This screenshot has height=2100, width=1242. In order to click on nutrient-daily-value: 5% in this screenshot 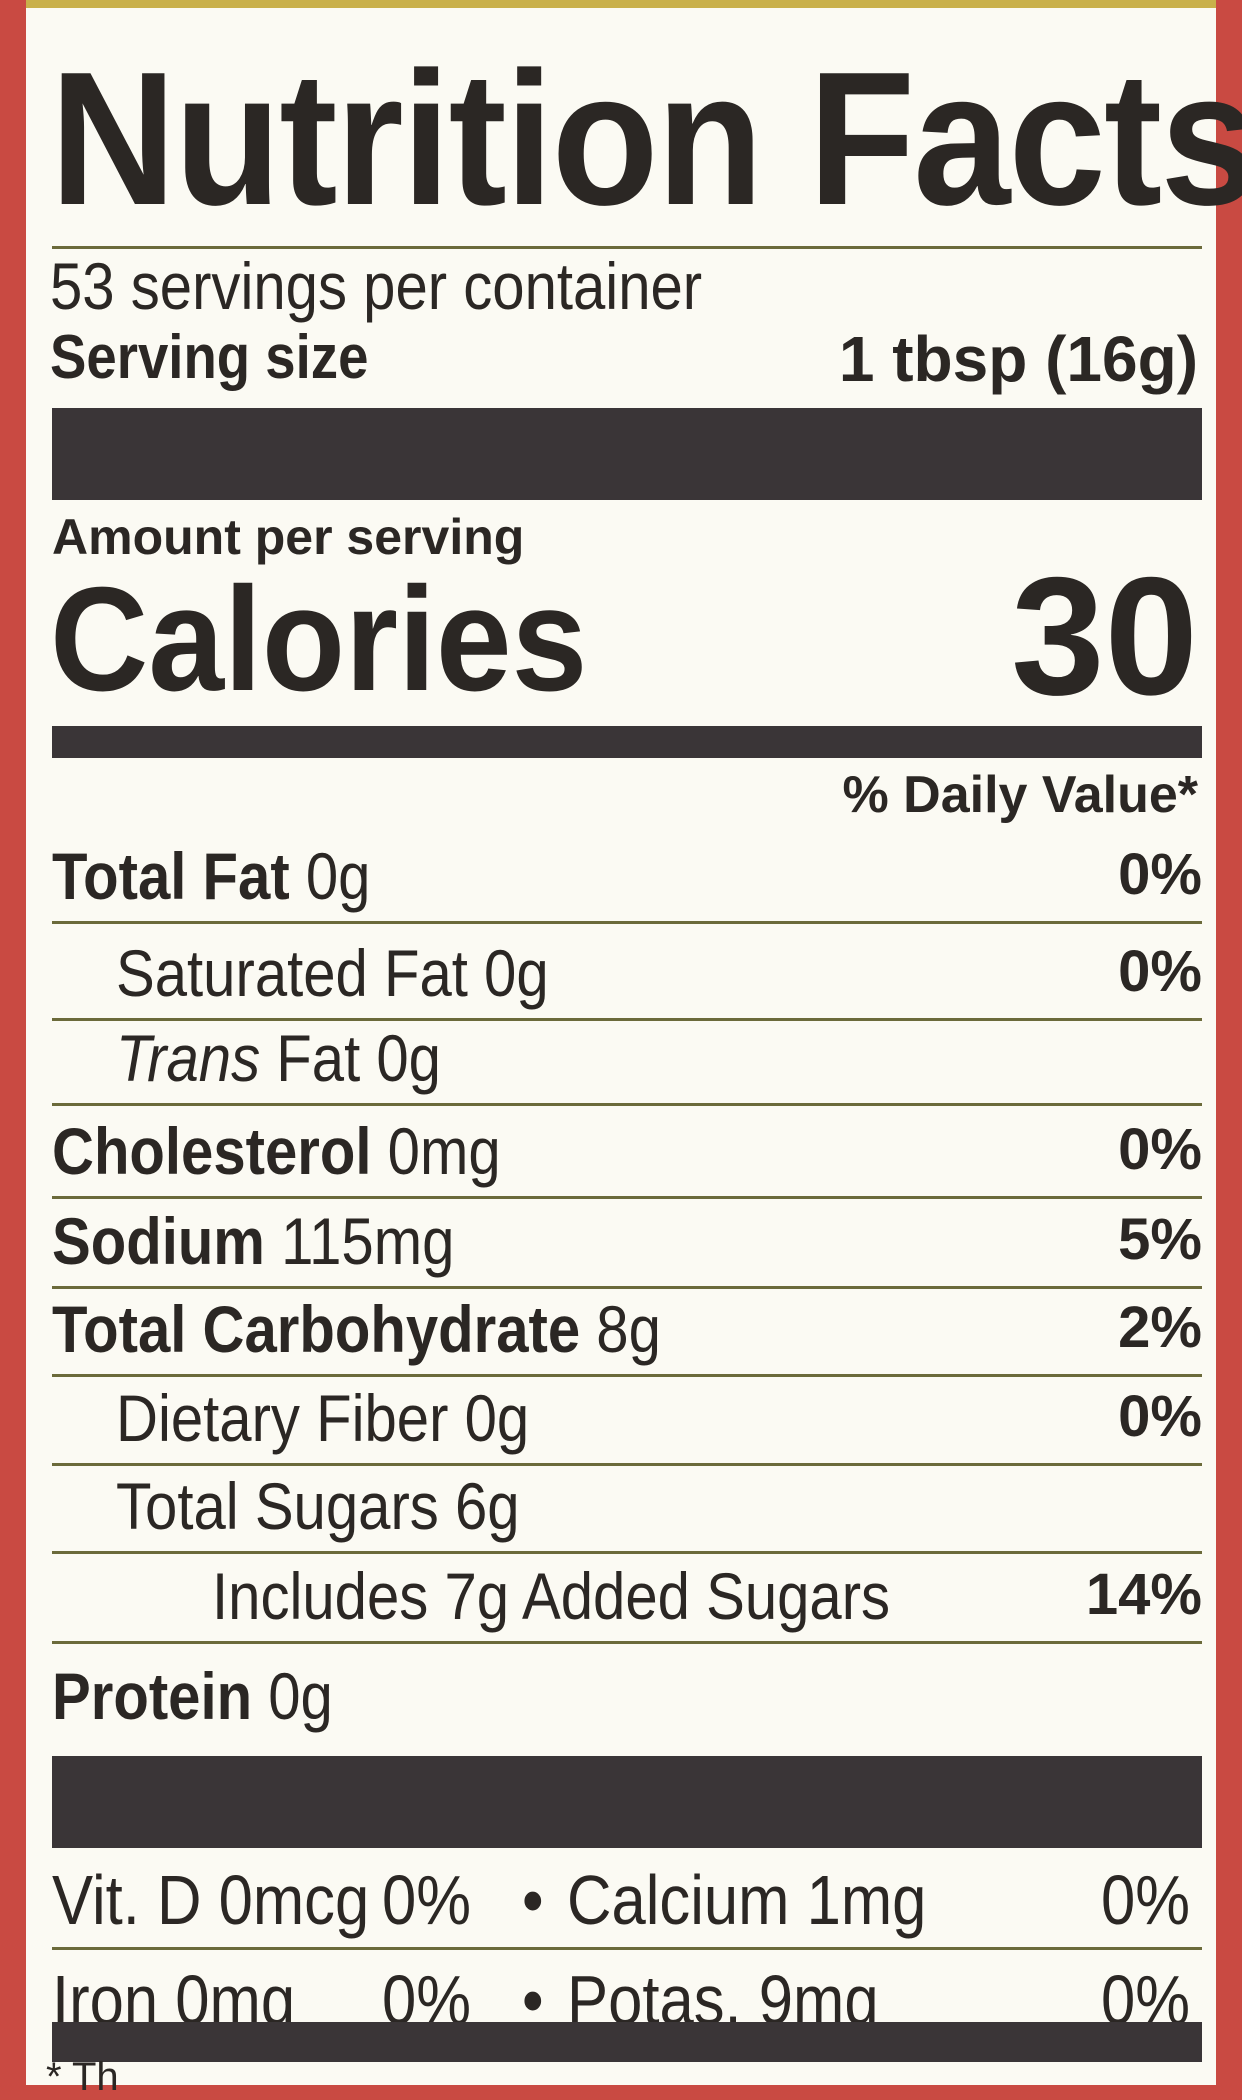, I will do `click(1160, 1239)`.